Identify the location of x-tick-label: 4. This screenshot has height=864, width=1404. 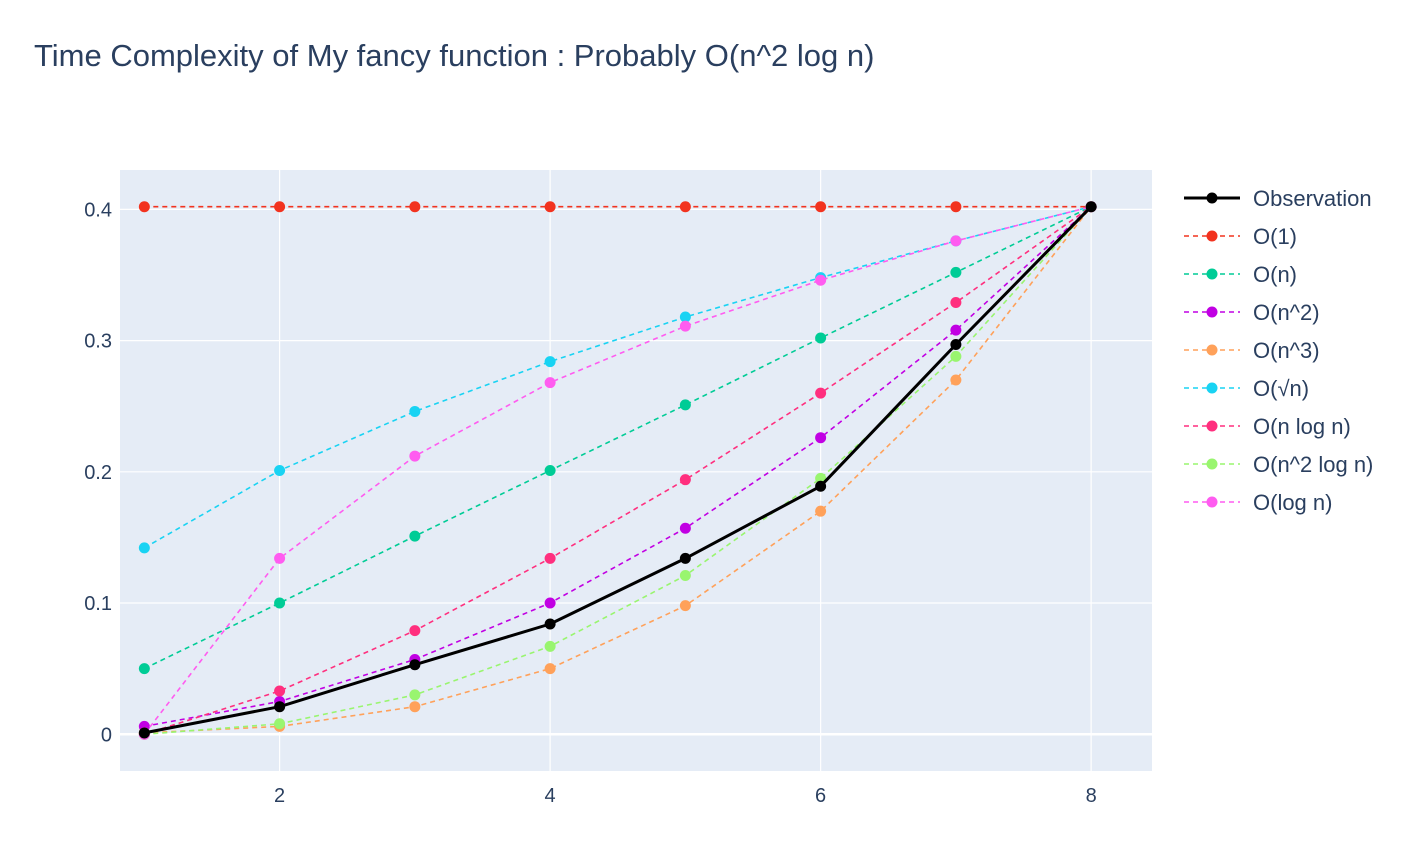
(550, 796).